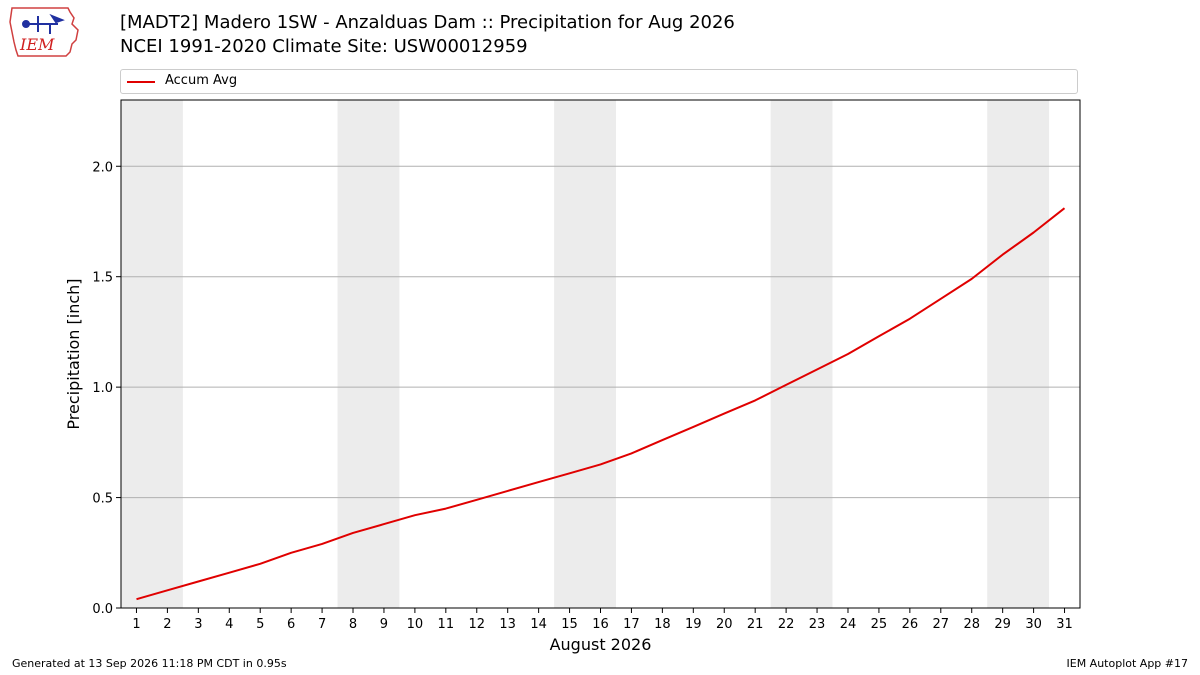  Describe the element at coordinates (941, 624) in the screenshot. I see `x-tick-label: 27` at that location.